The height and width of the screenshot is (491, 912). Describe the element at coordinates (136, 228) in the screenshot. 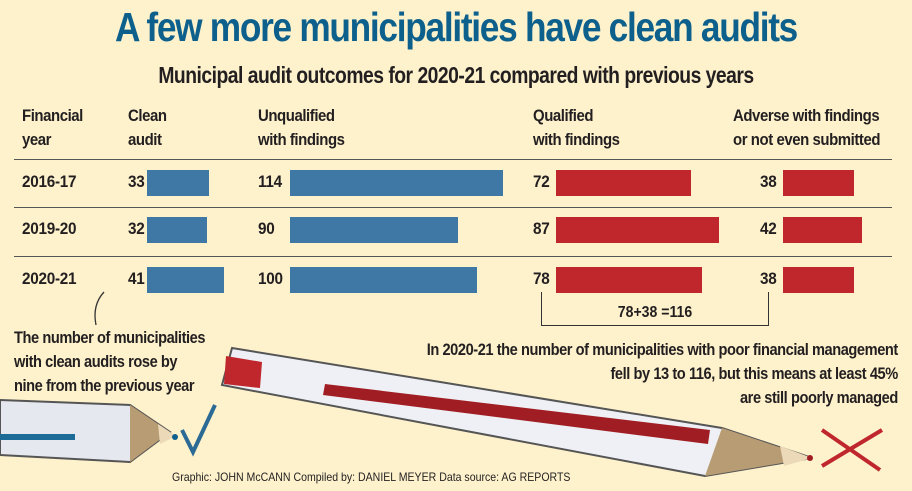

I see `value-label: 32` at that location.